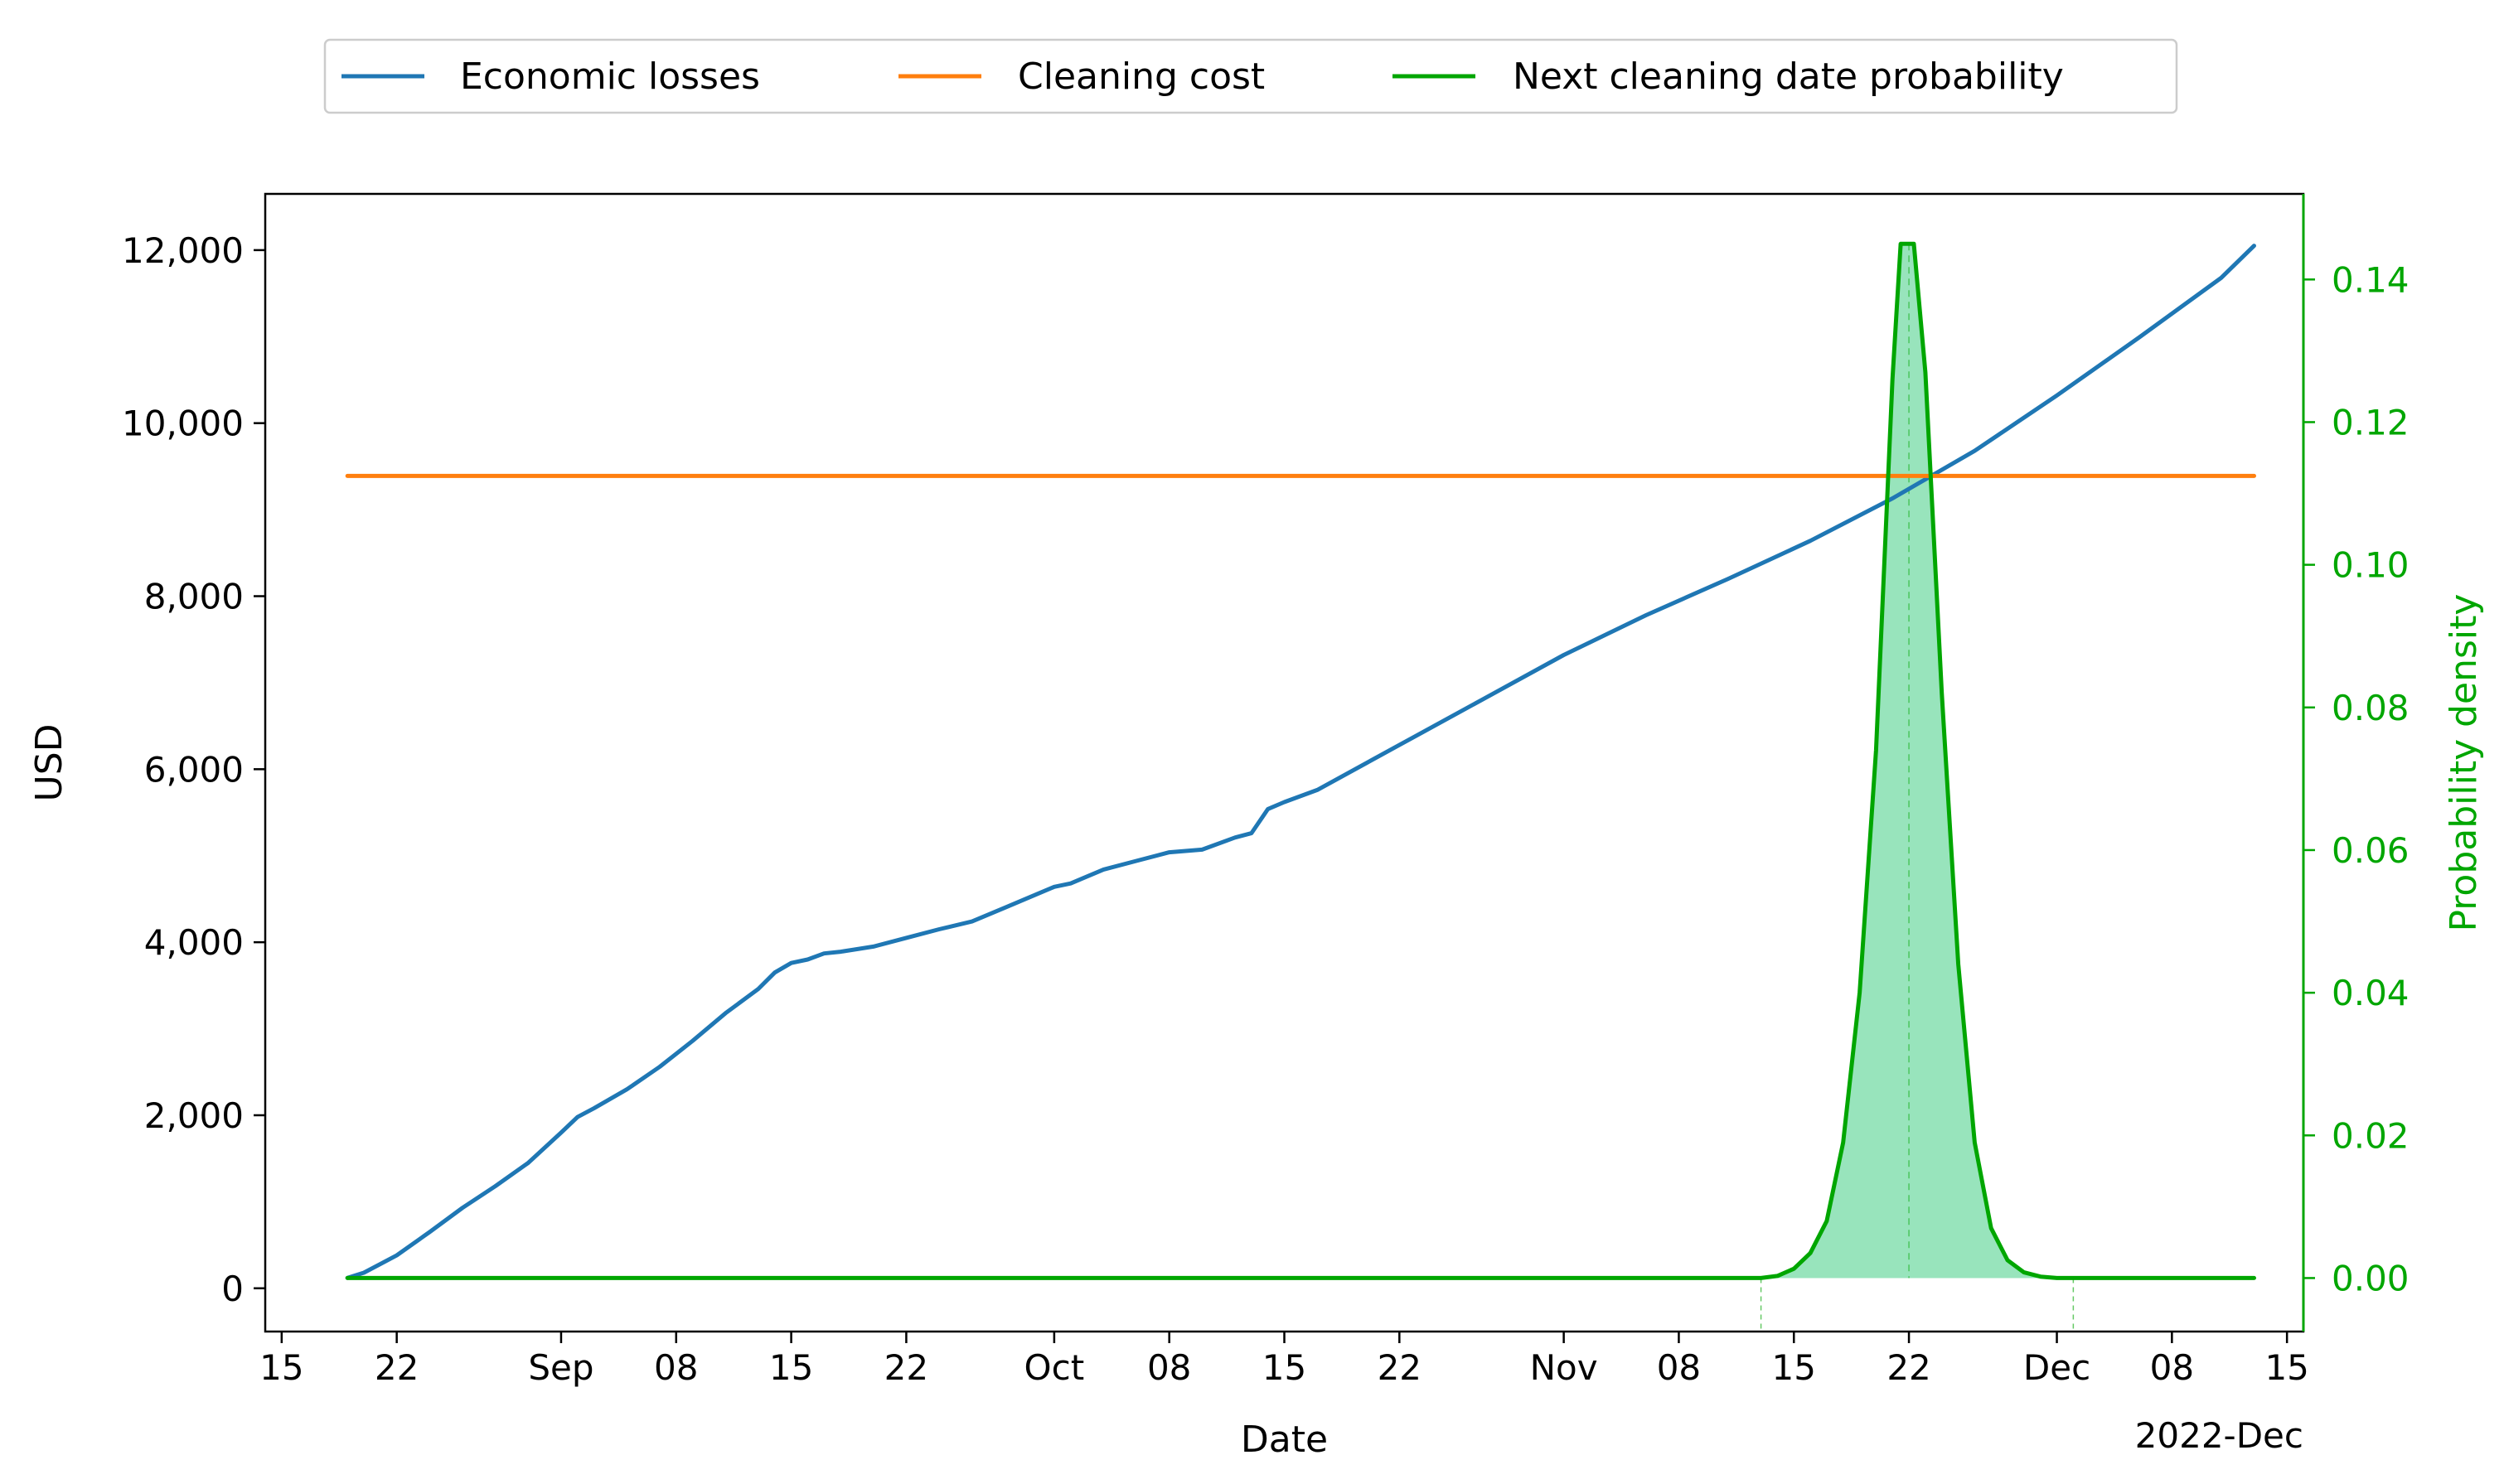 The width and height of the screenshot is (2504, 1484). Describe the element at coordinates (2371, 708) in the screenshot. I see `y2-tick-label: 0.08` at that location.